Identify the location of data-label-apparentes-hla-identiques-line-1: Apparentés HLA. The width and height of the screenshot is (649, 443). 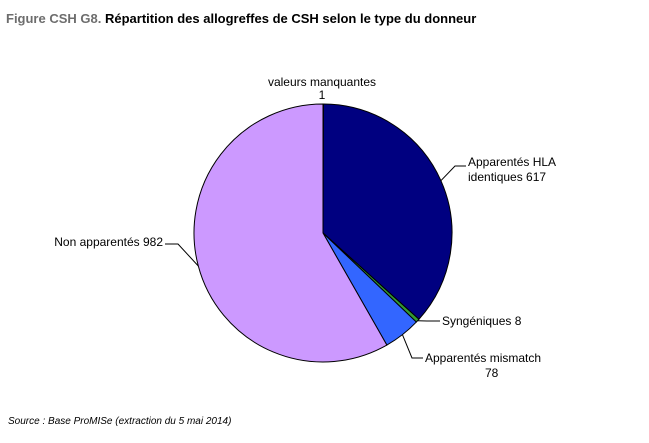
(512, 162).